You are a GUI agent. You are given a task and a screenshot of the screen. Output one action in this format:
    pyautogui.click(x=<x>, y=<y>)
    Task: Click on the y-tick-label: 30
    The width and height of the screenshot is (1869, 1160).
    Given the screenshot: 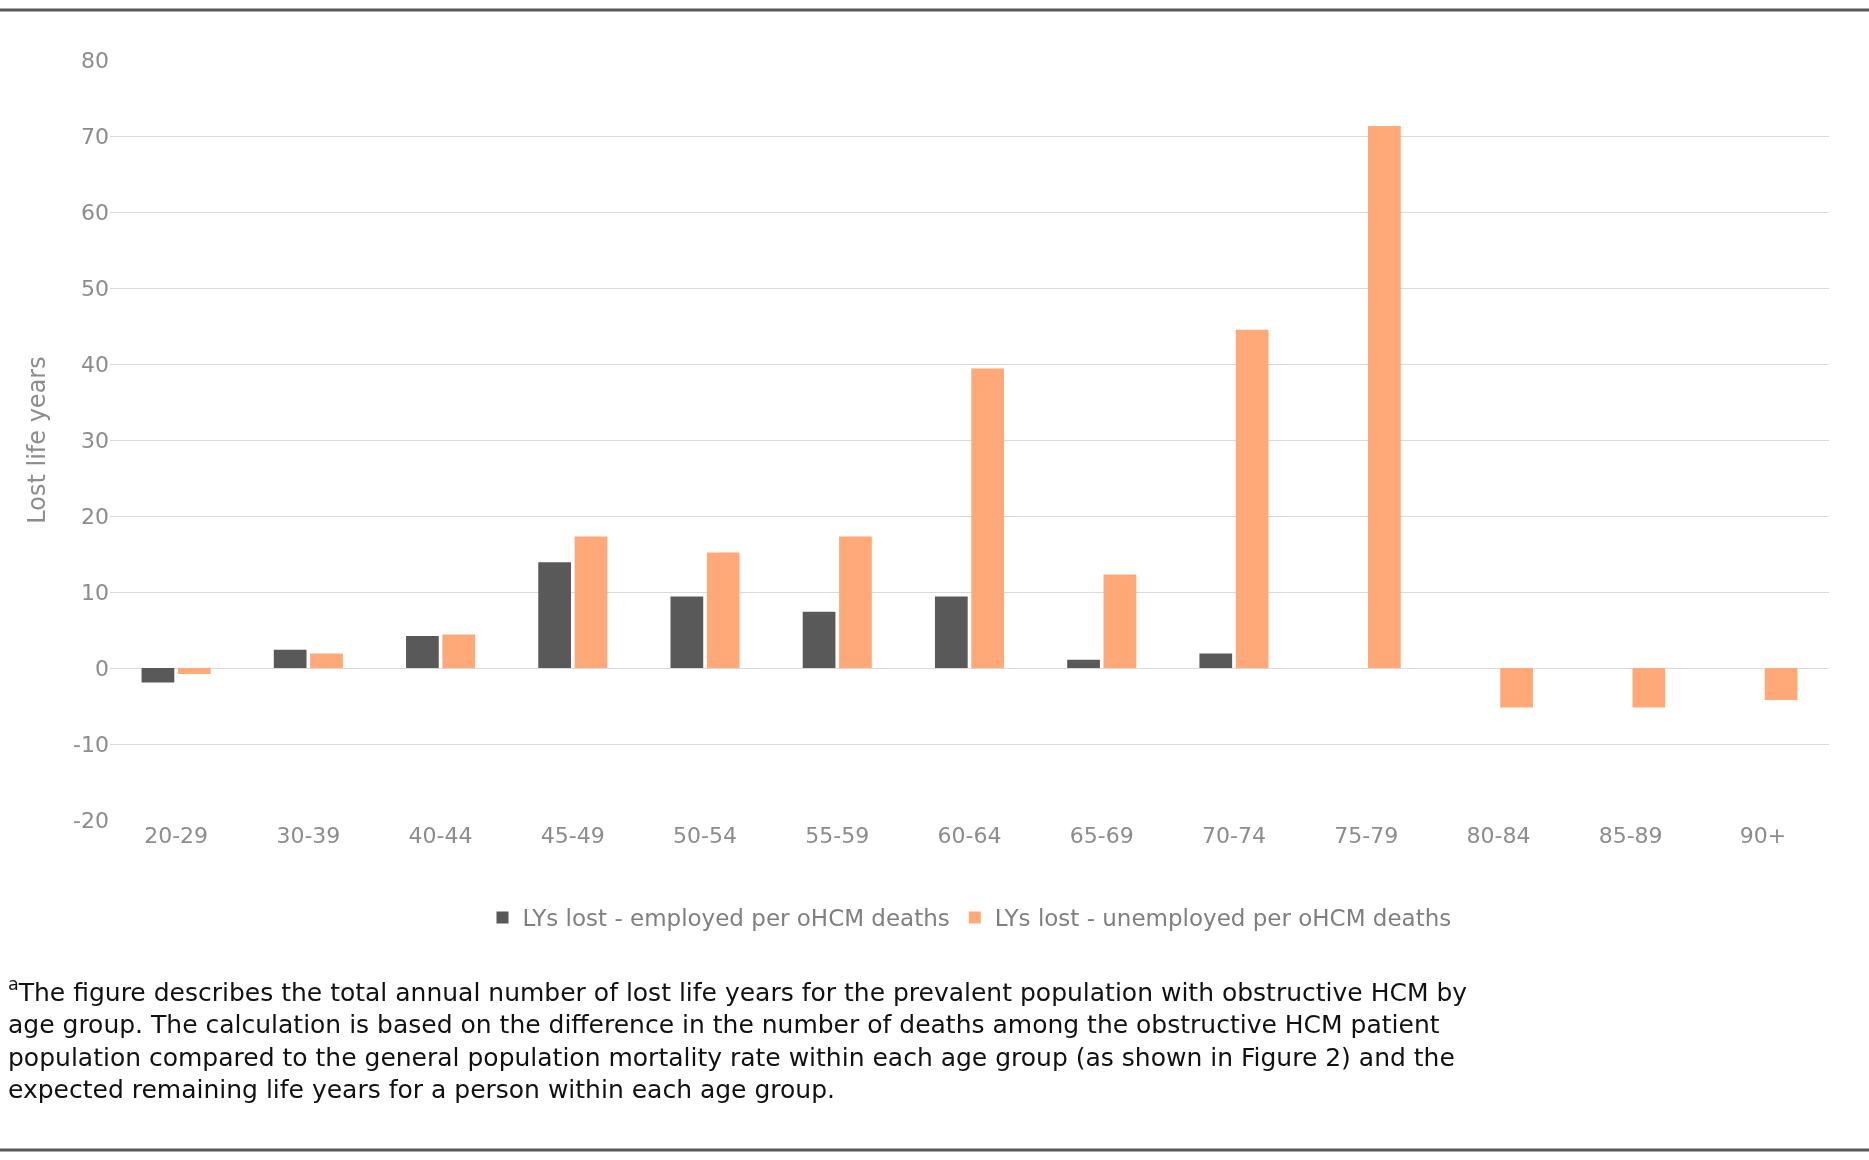 What is the action you would take?
    pyautogui.click(x=95, y=440)
    